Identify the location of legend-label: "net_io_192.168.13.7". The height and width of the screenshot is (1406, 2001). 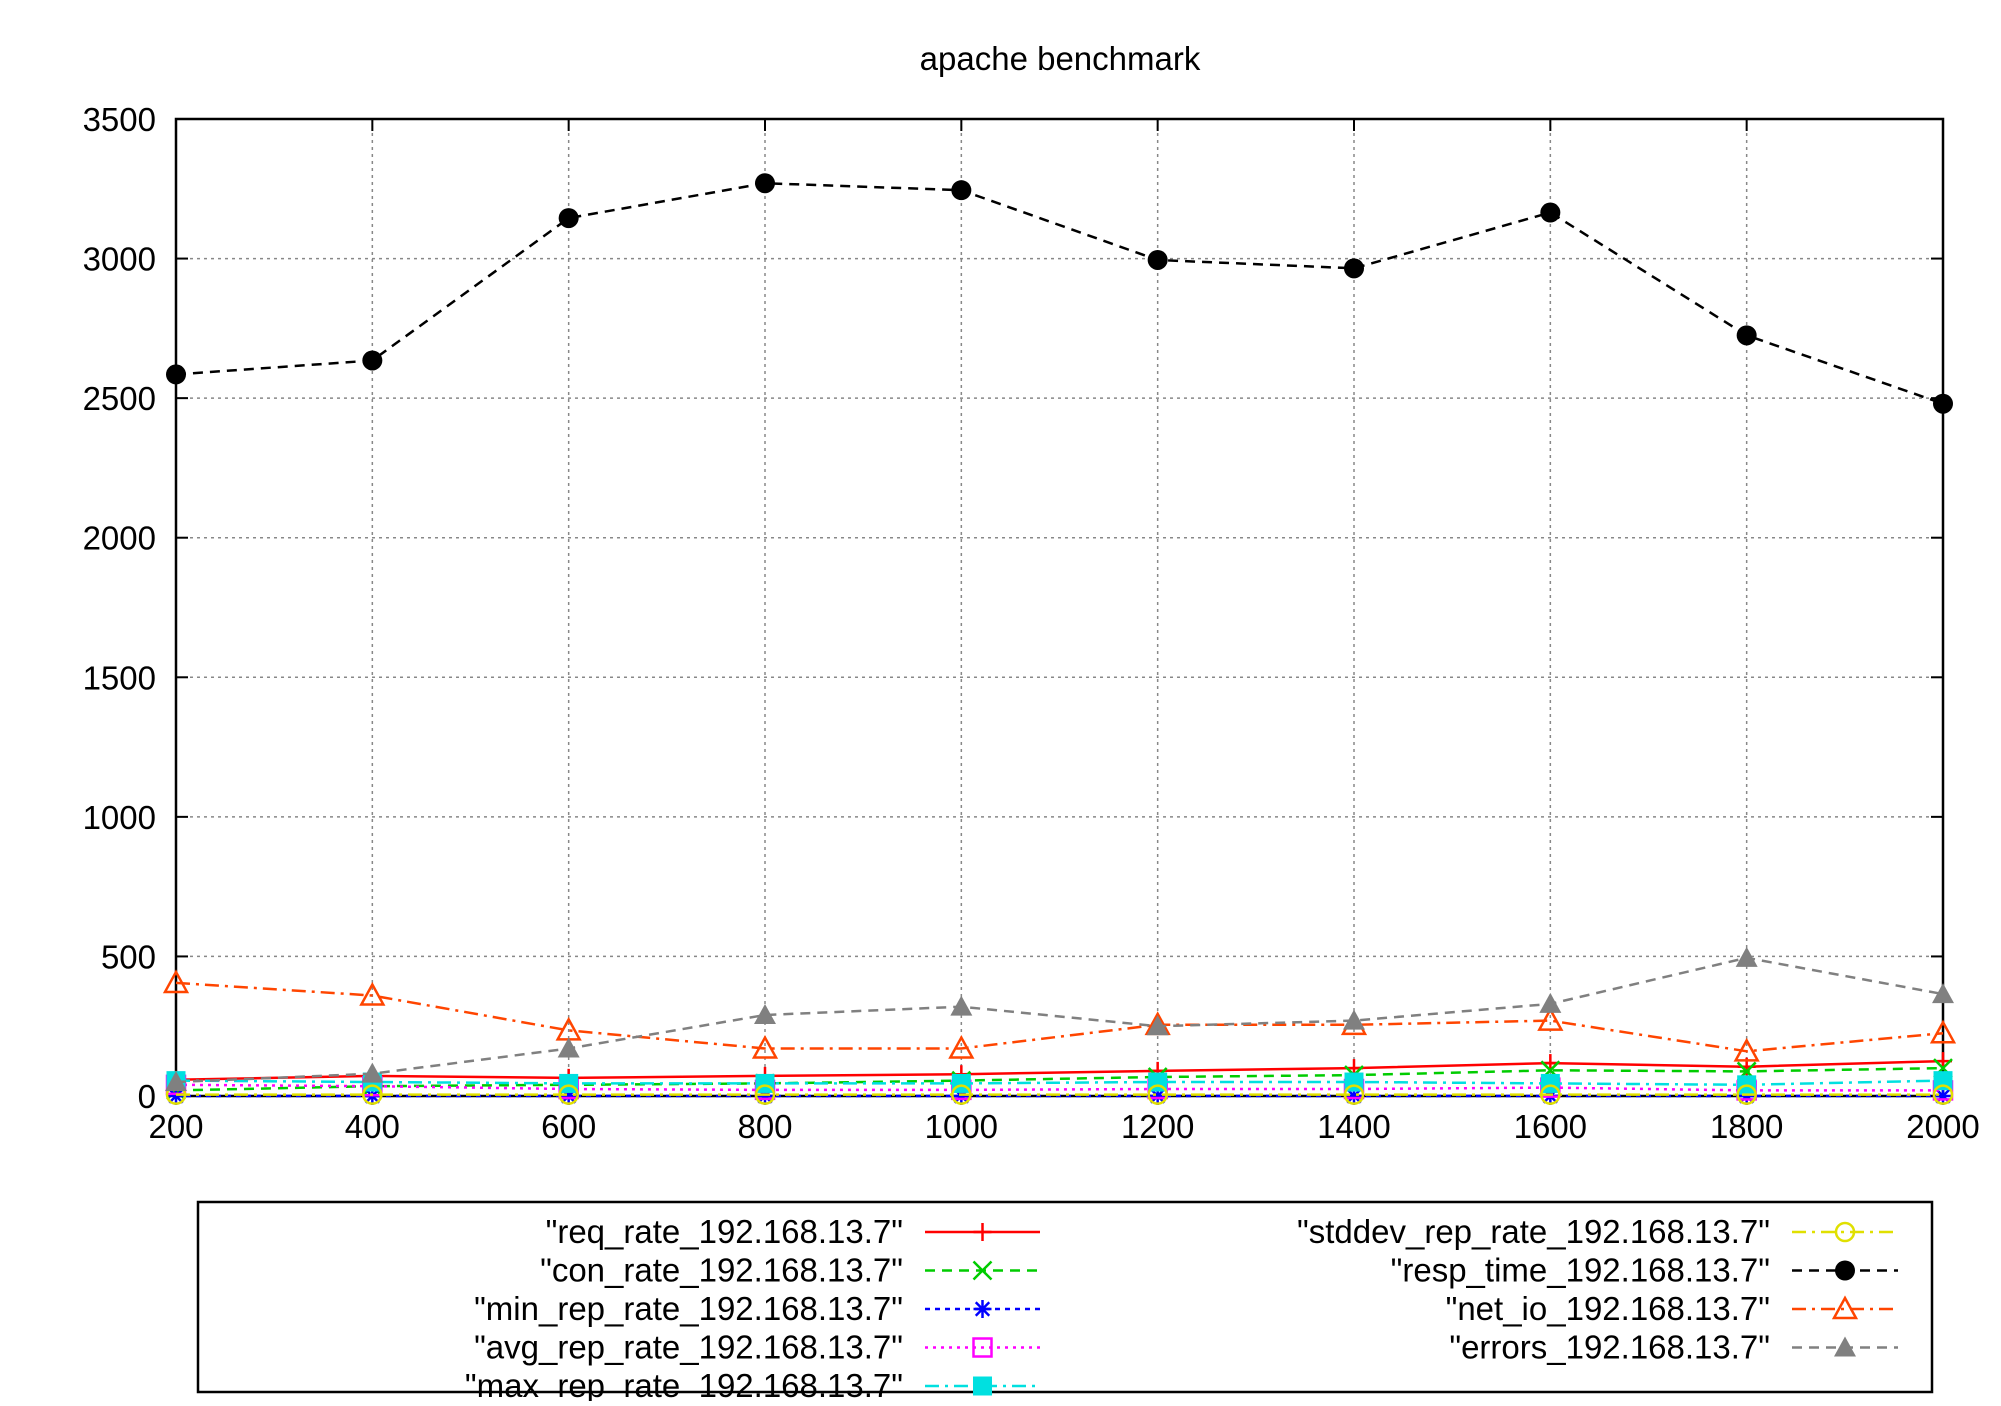
(1608, 1308).